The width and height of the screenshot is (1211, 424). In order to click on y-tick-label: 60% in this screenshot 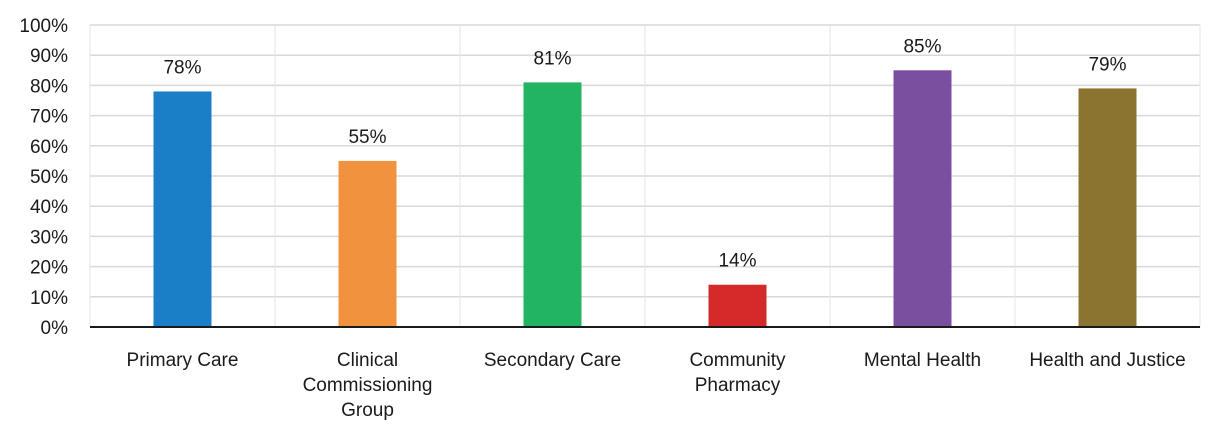, I will do `click(49, 147)`.